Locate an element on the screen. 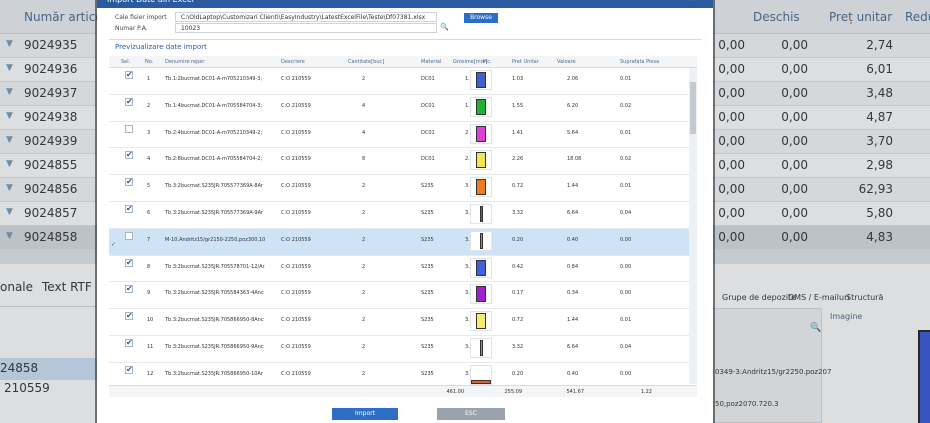 This screenshot has width=930, height=423. search-icon: 🔍 is located at coordinates (816, 328).